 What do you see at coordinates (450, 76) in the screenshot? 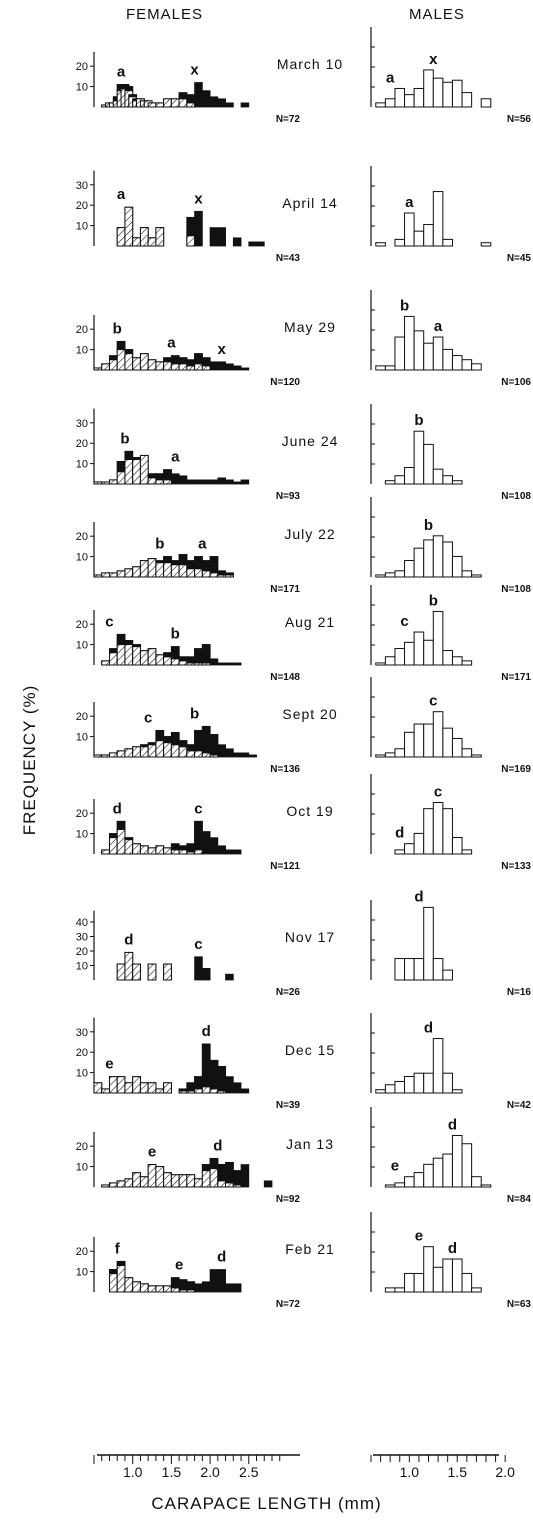
I see `male-panel: a x N=56` at bounding box center [450, 76].